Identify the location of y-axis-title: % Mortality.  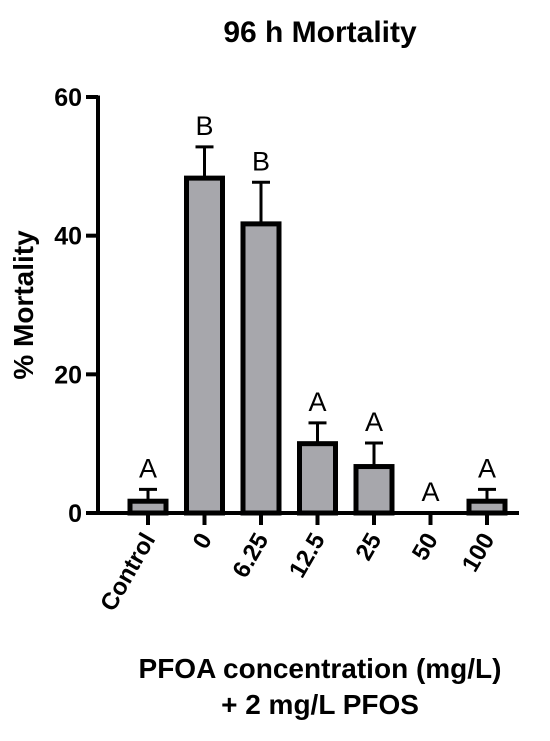
(23, 305).